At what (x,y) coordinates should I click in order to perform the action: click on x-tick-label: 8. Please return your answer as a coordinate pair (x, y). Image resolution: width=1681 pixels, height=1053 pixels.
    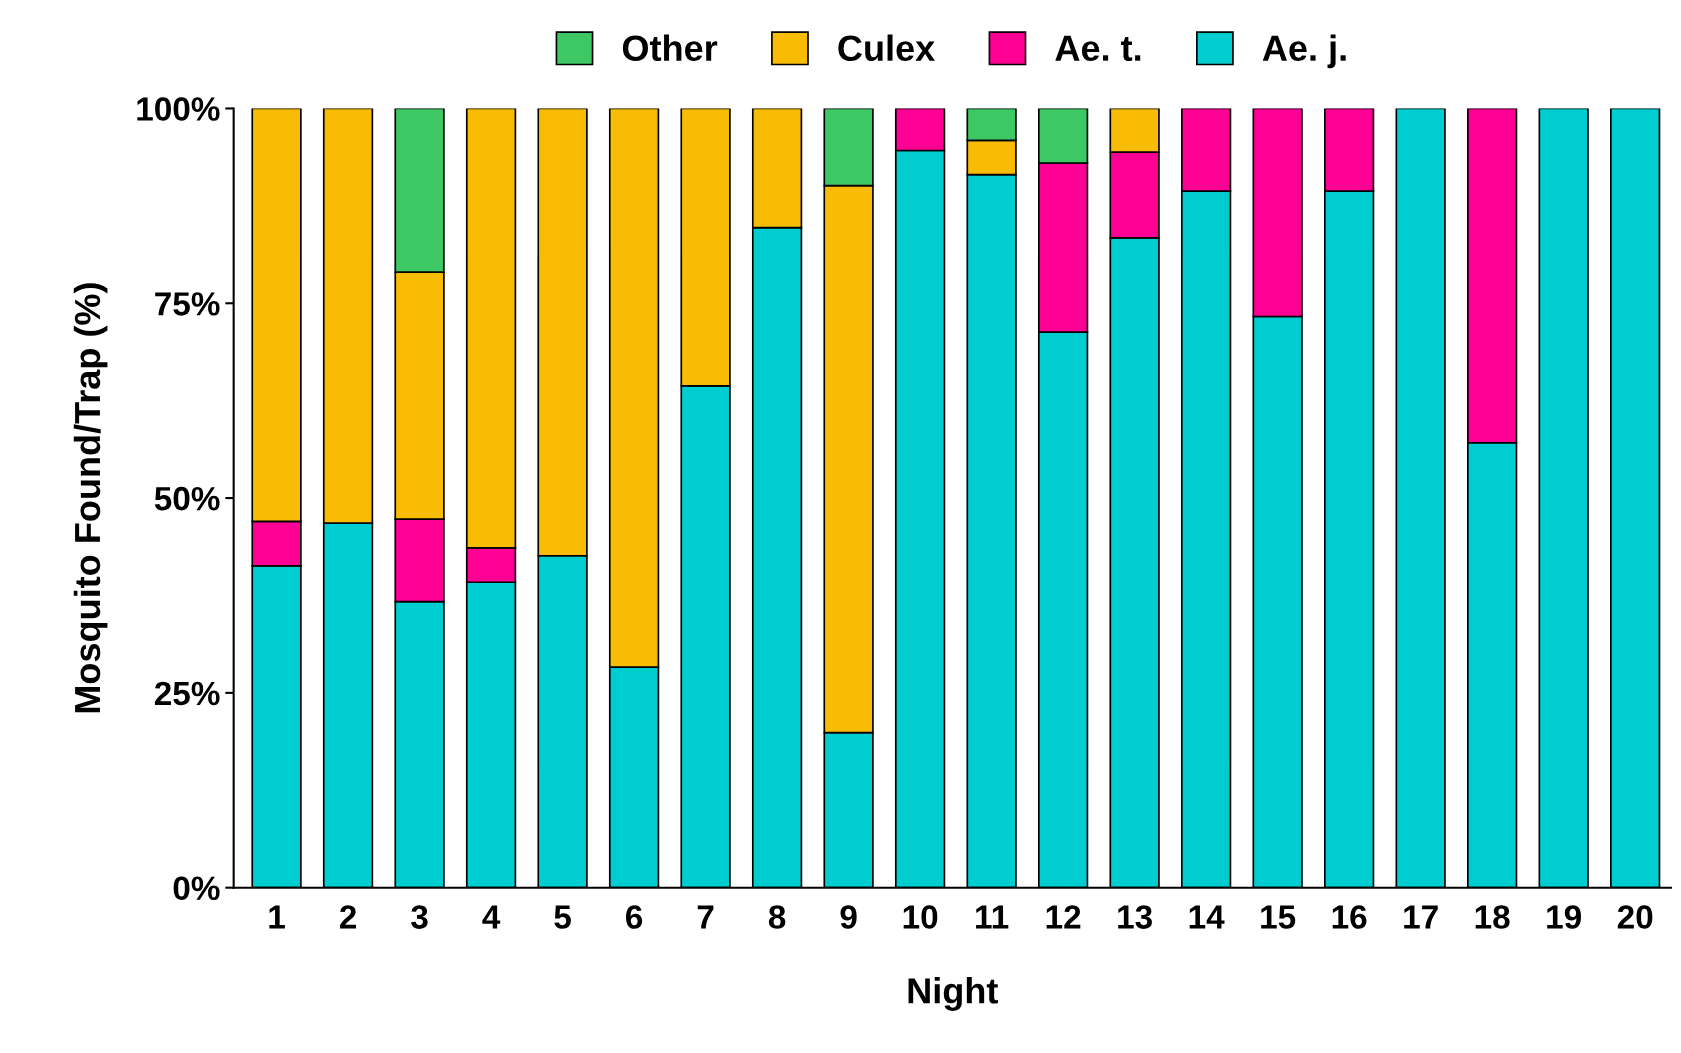
    Looking at the image, I should click on (777, 917).